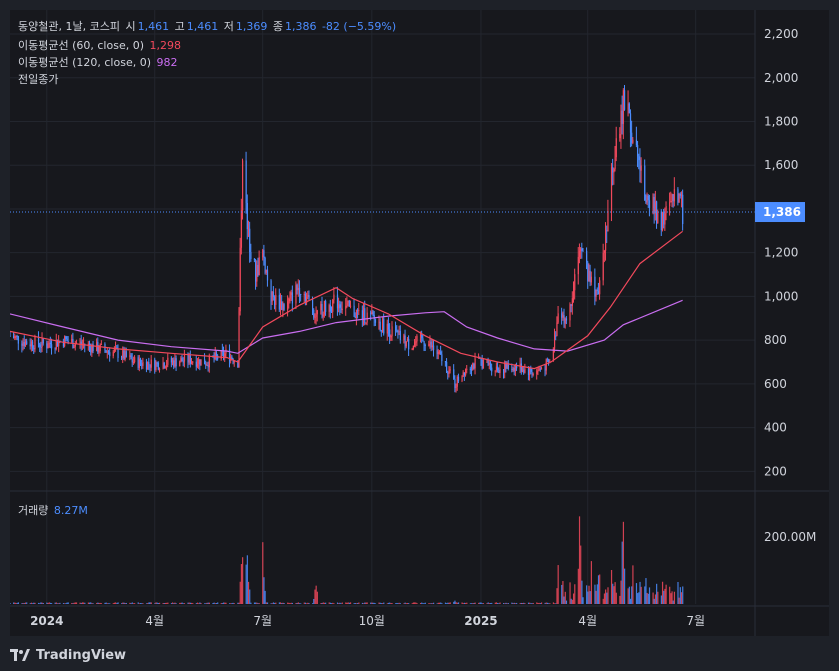 This screenshot has height=671, width=839. I want to click on legend-ma120: 이동평균선 (120, close, 0) 982, so click(99, 62).